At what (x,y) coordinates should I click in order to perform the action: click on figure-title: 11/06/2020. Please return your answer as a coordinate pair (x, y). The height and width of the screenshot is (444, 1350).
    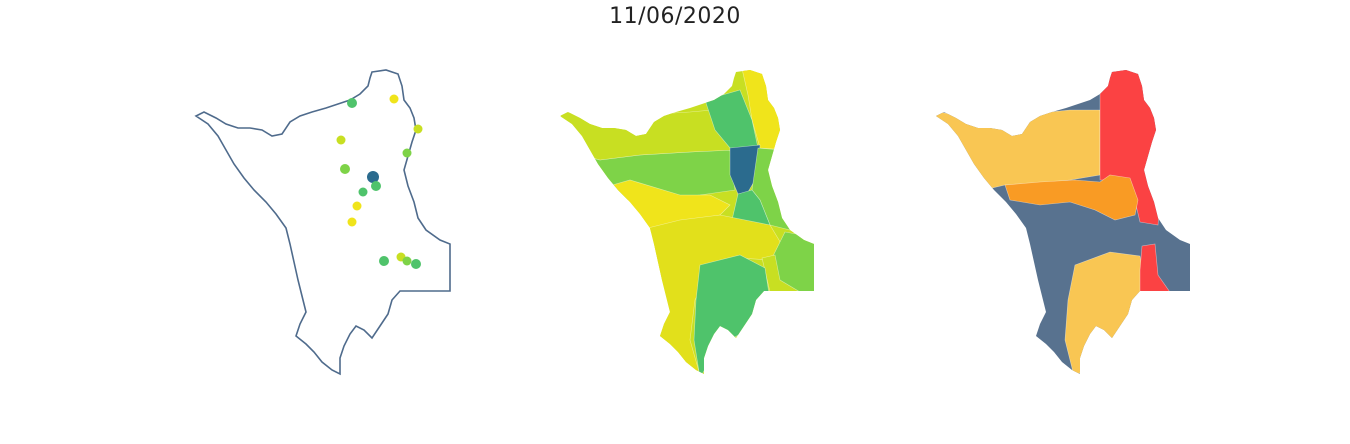
    Looking at the image, I should click on (675, 16).